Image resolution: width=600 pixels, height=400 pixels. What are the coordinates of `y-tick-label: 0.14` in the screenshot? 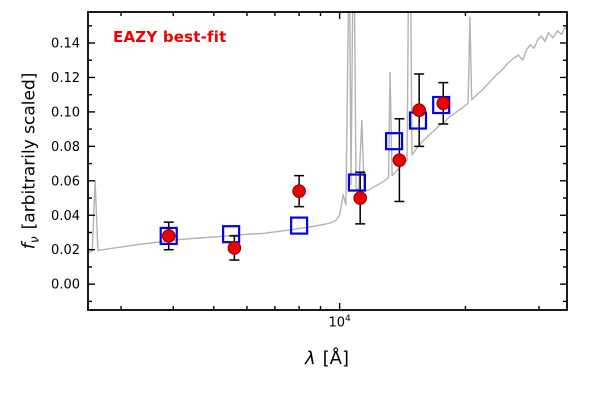 It's located at (65, 44).